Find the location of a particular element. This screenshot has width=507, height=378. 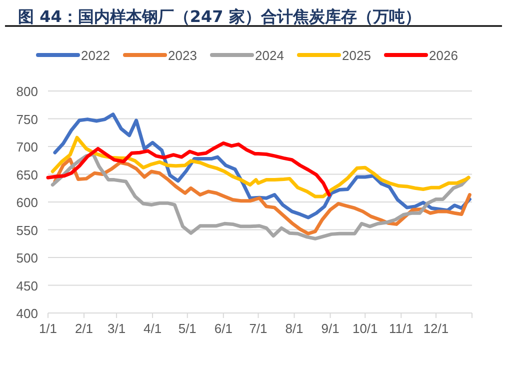

y-tick-label: 400 is located at coordinates (27, 313).